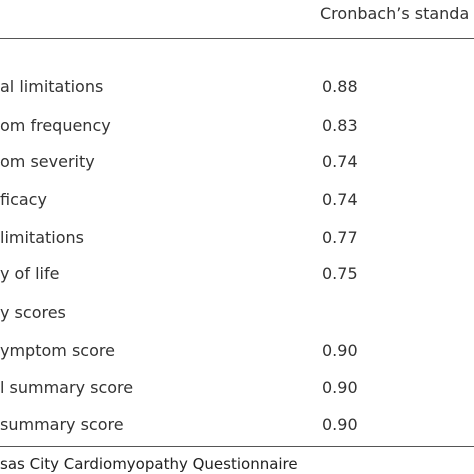  What do you see at coordinates (23, 199) in the screenshot?
I see `row-label: ficacy` at bounding box center [23, 199].